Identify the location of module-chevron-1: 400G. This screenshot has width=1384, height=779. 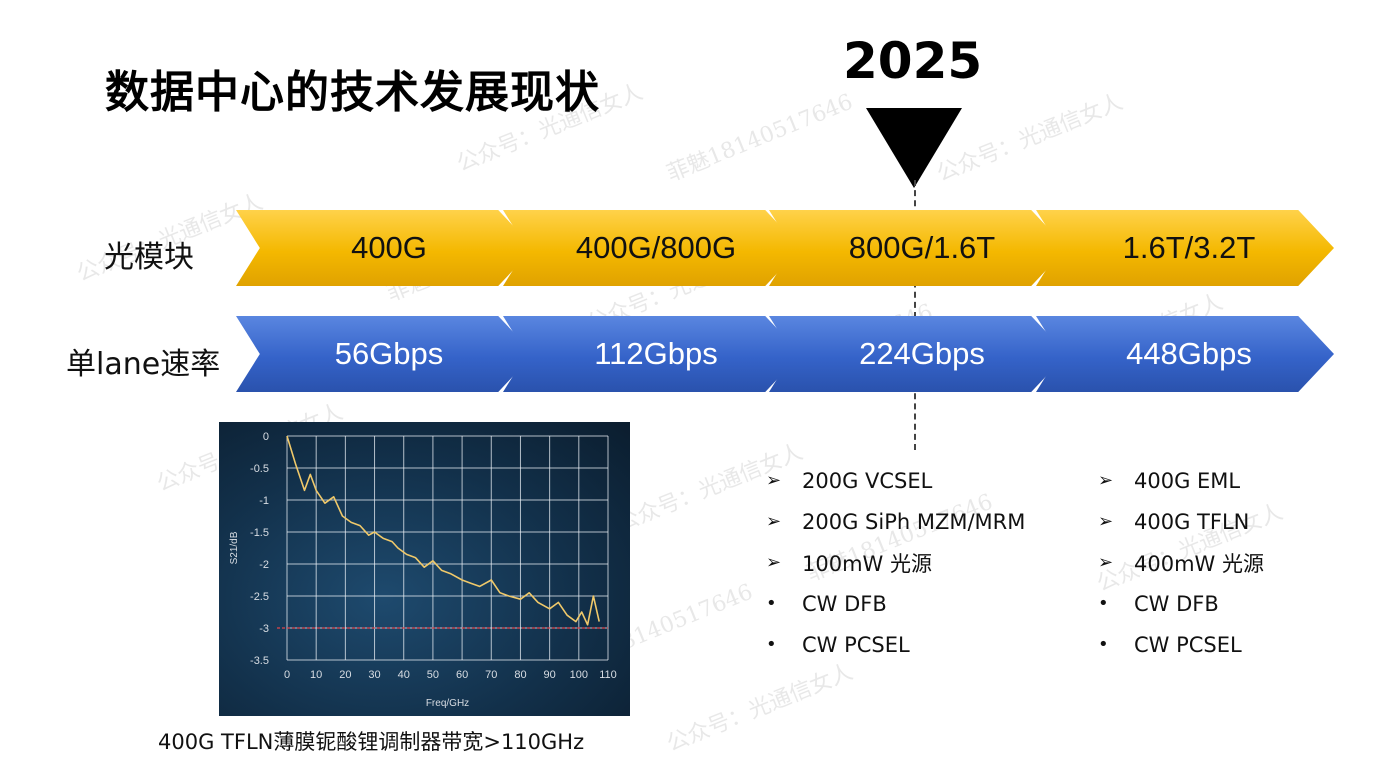
(385, 248).